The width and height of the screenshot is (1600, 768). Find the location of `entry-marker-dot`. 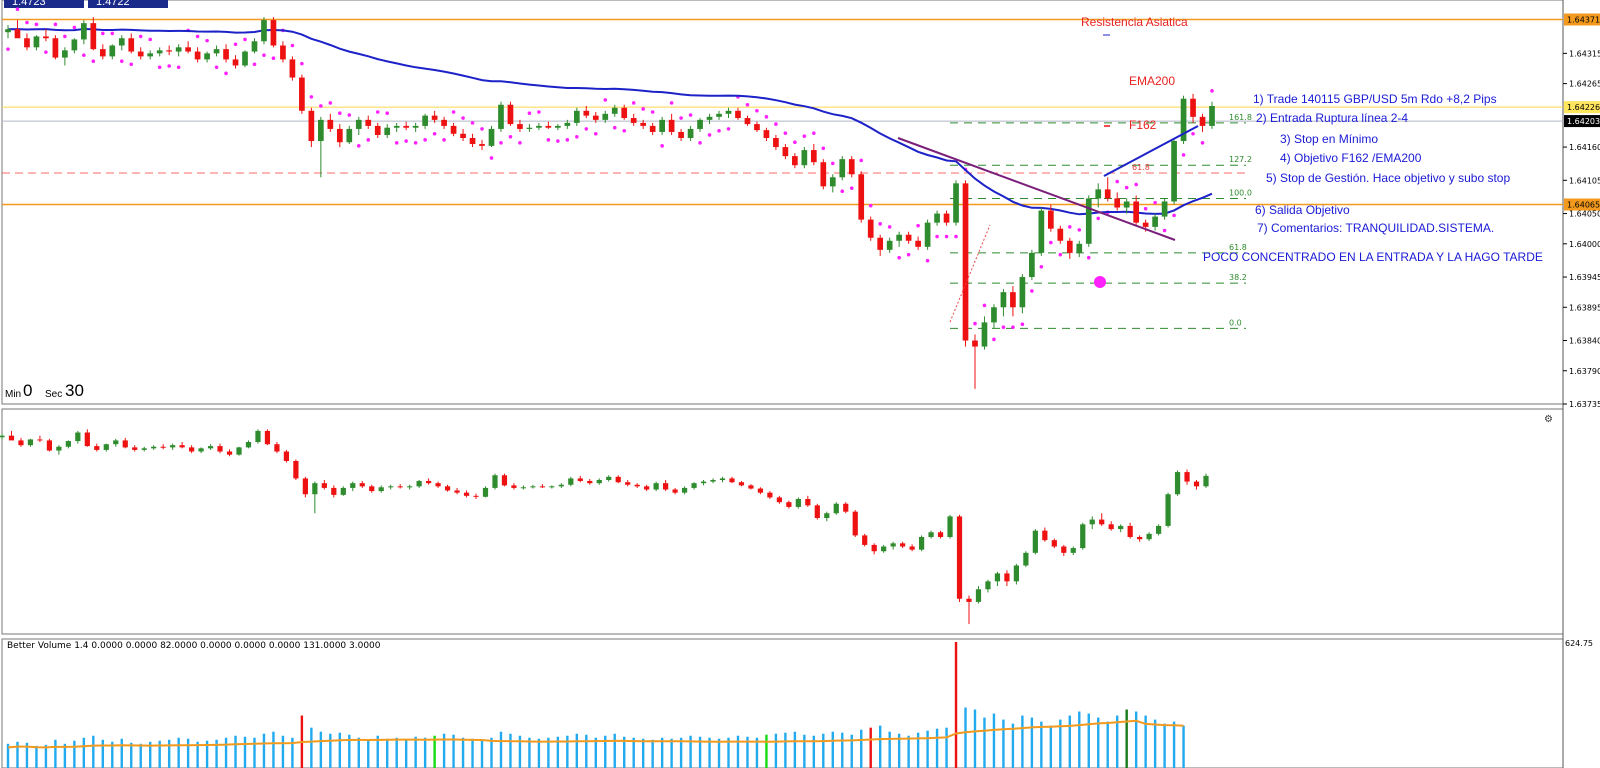

entry-marker-dot is located at coordinates (1100, 282).